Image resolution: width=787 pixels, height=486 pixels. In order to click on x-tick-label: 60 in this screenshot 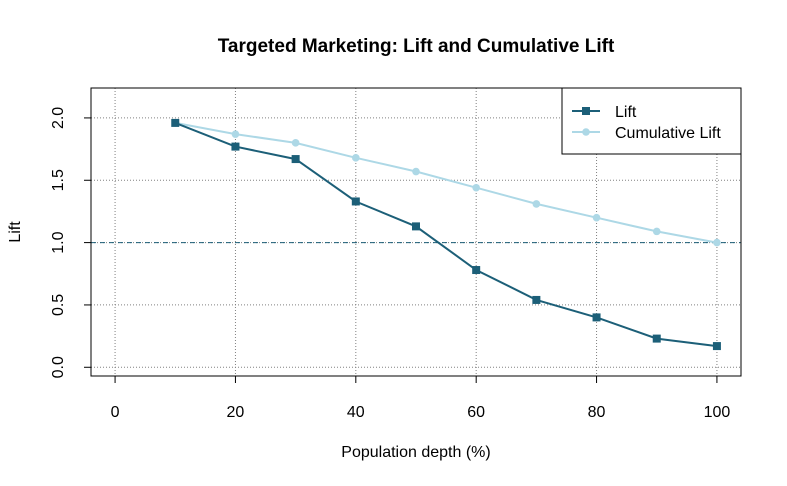, I will do `click(476, 412)`.